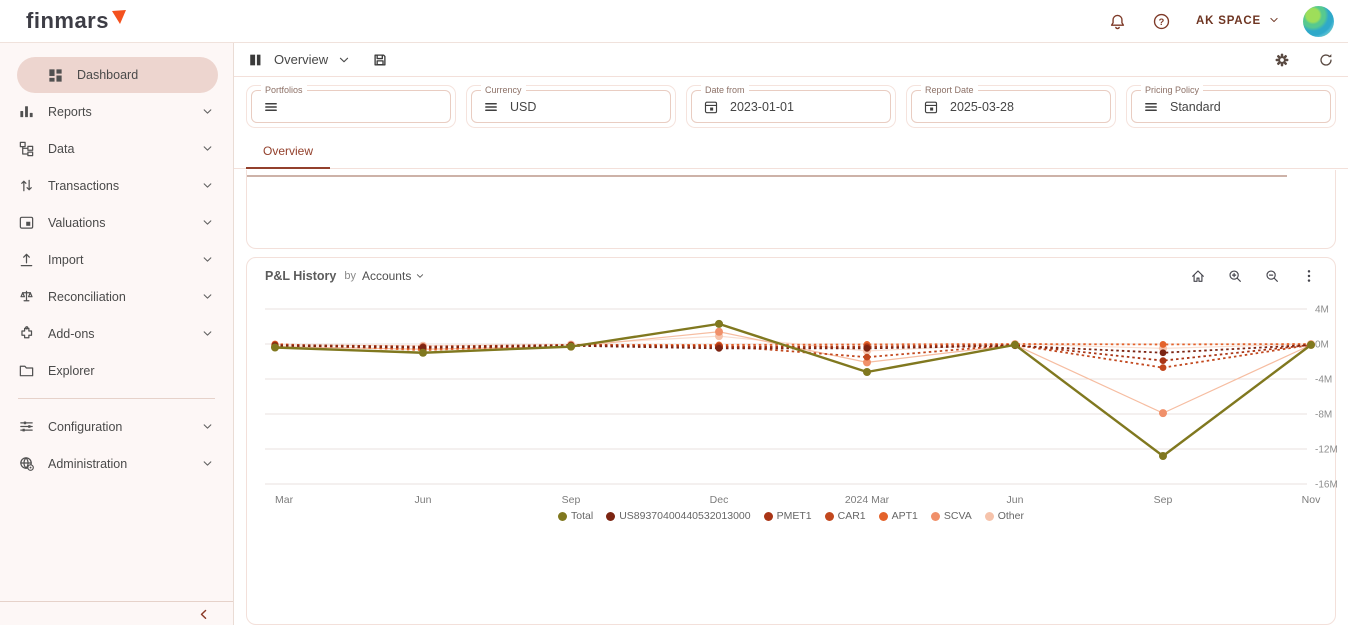 This screenshot has width=1348, height=626. What do you see at coordinates (1011, 106) in the screenshot?
I see `filter-report-date: Report Date 2025-03-28` at bounding box center [1011, 106].